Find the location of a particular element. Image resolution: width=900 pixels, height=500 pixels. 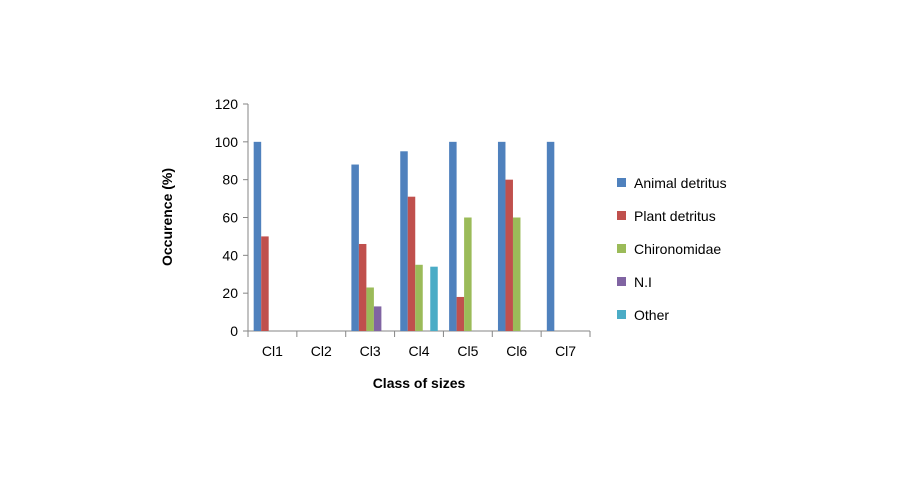

y-tick-label: 20 is located at coordinates (230, 293).